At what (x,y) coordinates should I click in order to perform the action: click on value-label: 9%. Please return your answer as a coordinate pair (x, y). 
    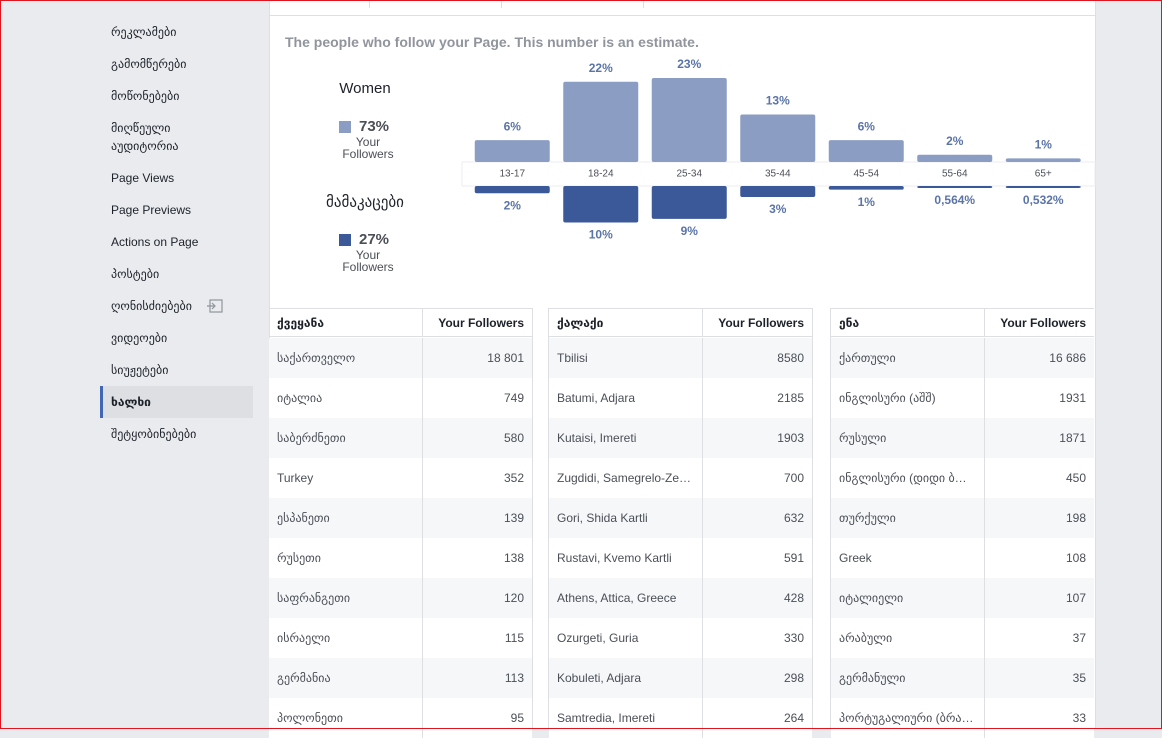
    Looking at the image, I should click on (690, 231).